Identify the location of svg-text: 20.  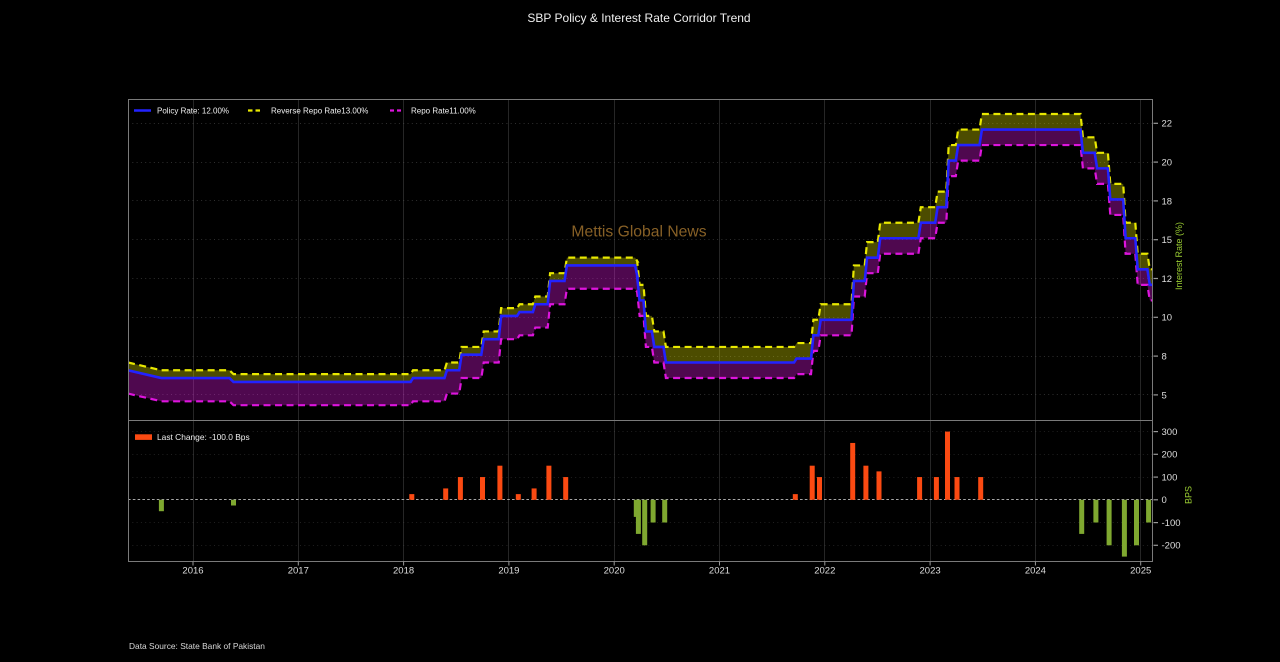
(1167, 163).